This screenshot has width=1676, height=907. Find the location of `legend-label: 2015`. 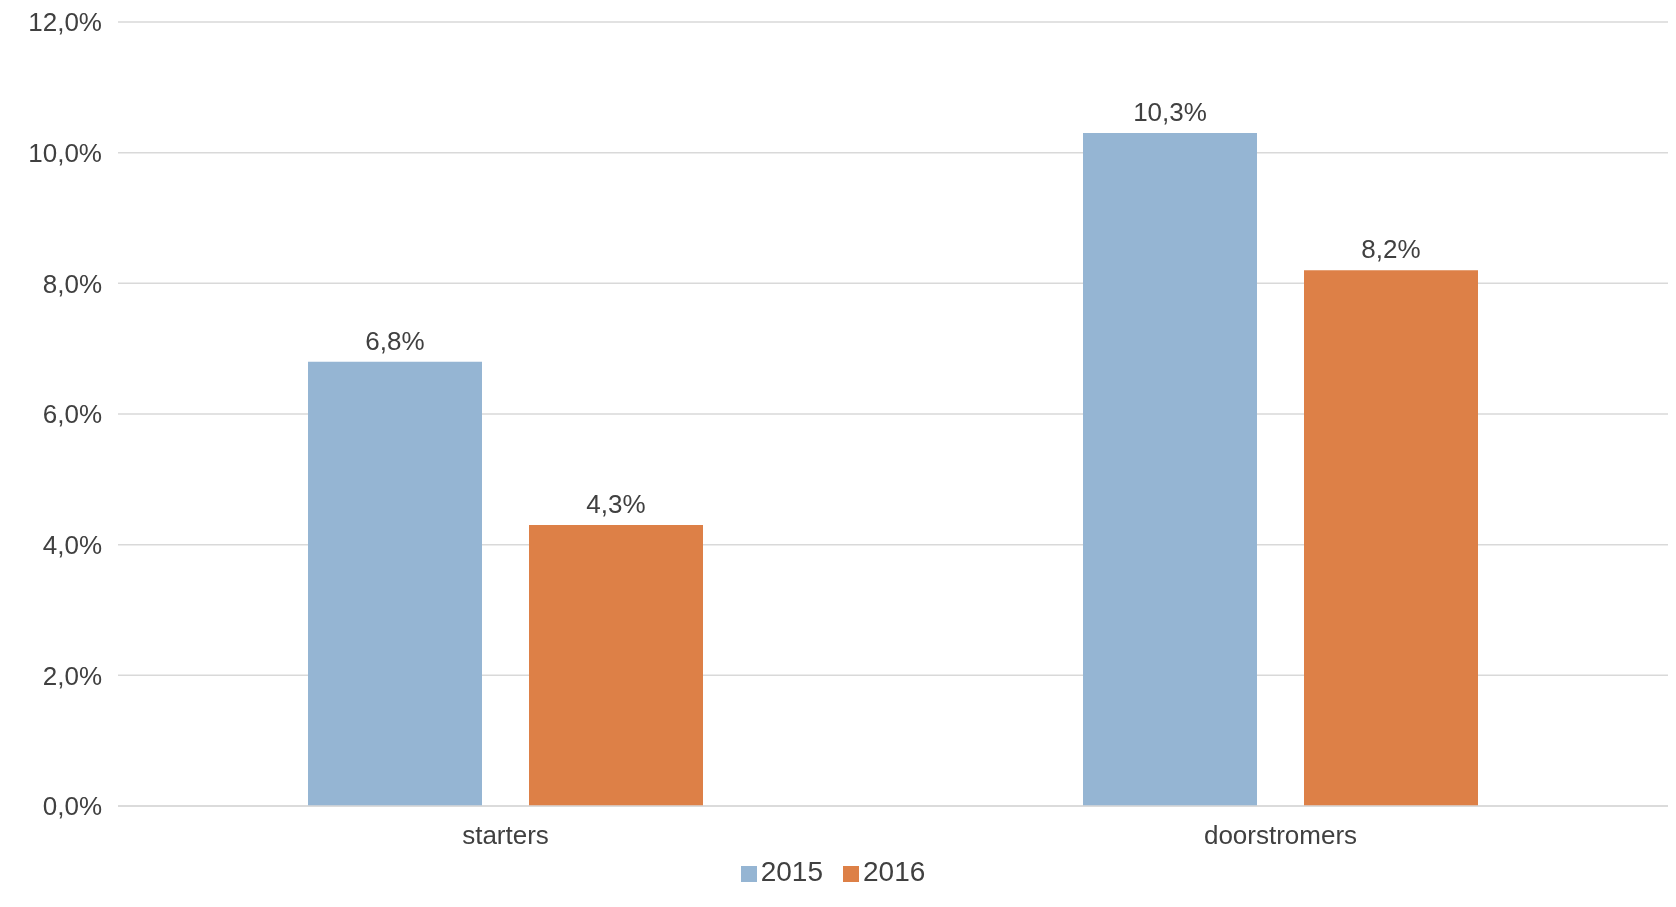

legend-label: 2015 is located at coordinates (791, 871).